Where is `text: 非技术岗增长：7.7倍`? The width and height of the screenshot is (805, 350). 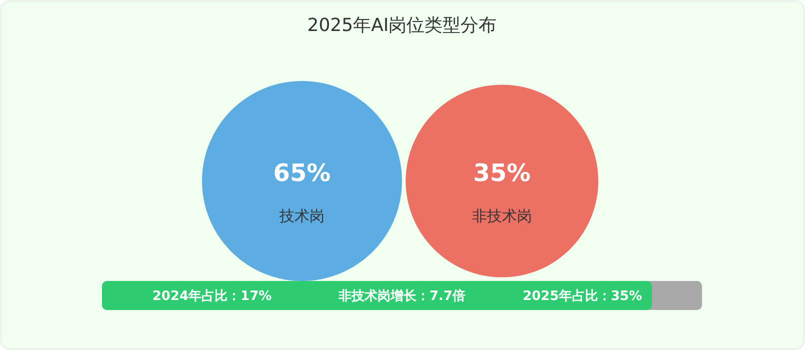
text: 非技术岗增长：7.7倍 is located at coordinates (401, 296).